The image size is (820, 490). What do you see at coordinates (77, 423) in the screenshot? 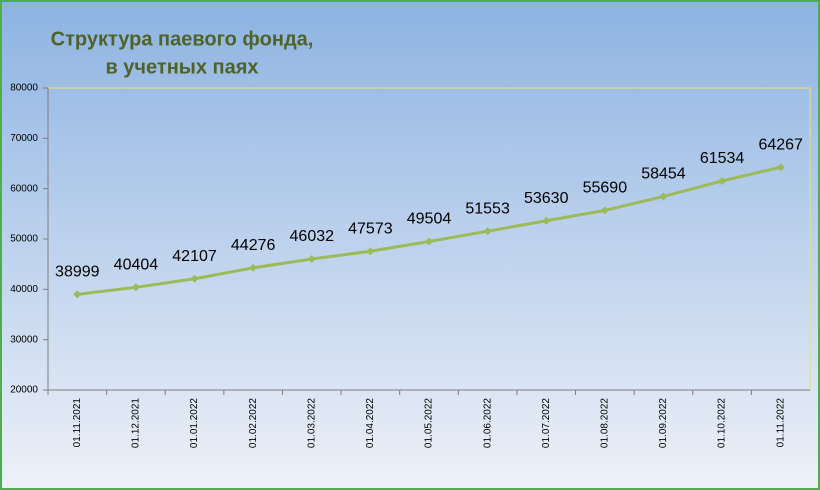
I see `x-tick-label: 01.11.2021` at bounding box center [77, 423].